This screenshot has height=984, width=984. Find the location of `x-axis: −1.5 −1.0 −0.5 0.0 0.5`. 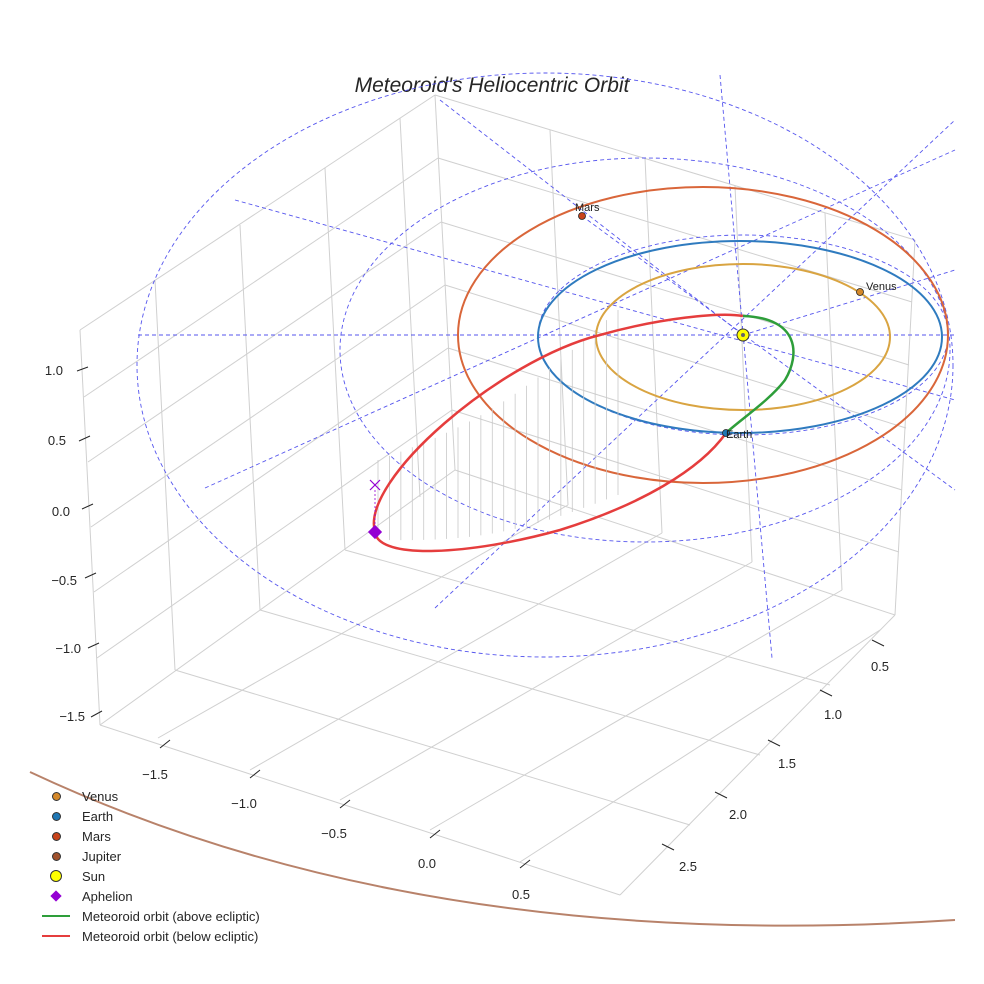

x-axis: −1.5 −1.0 −0.5 0.0 0.5 is located at coordinates (336, 820).